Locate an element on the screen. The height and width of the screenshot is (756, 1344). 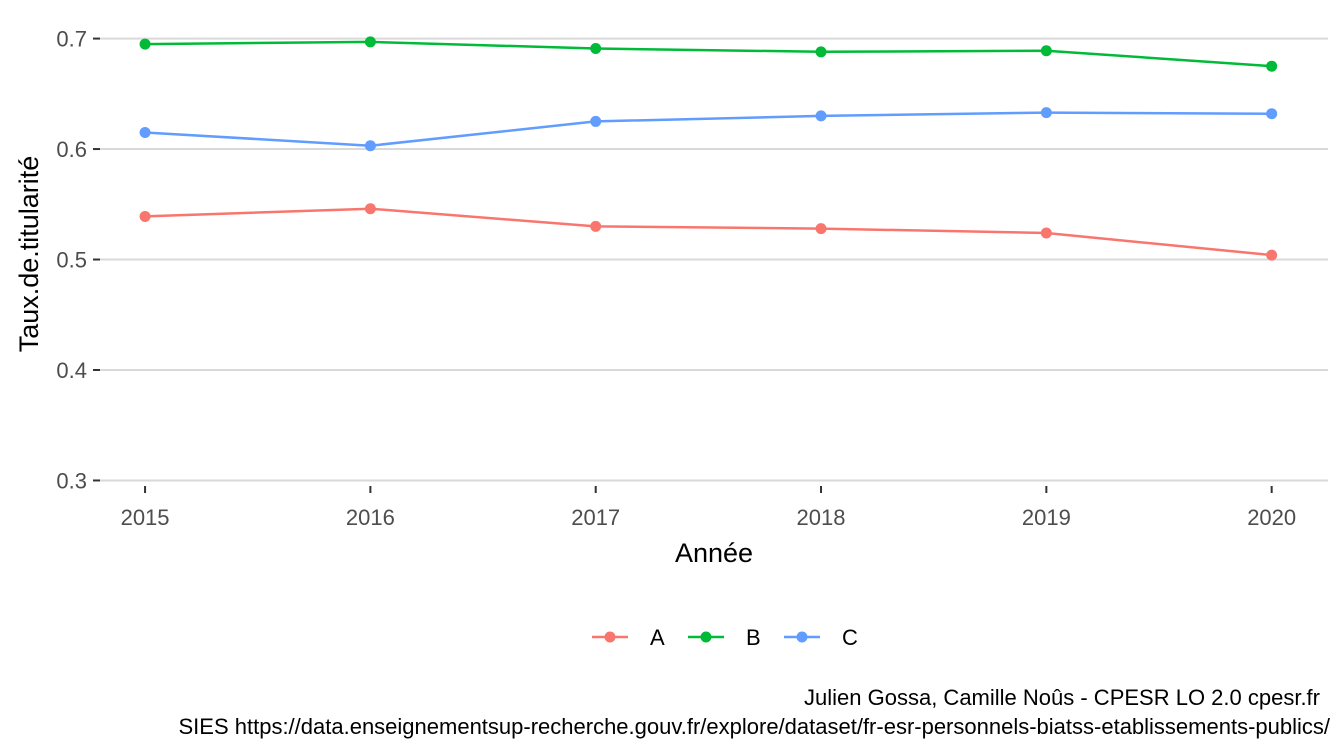
legend-item-b: B is located at coordinates (724, 637).